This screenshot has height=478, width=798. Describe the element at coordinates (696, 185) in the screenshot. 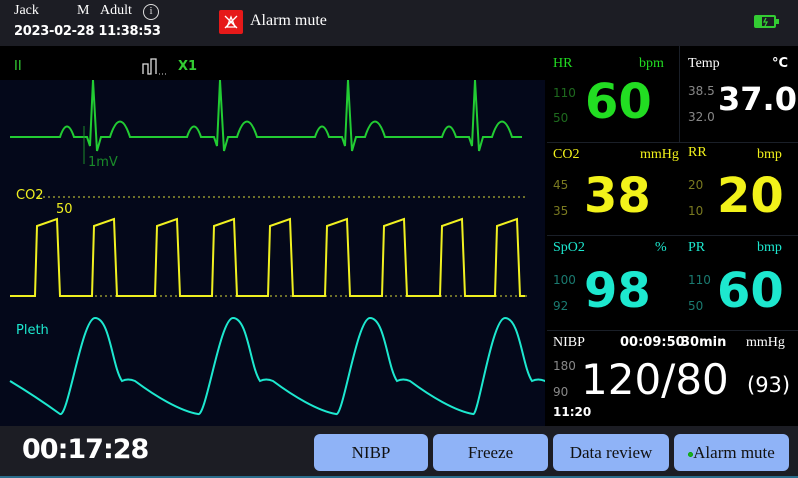

I see `rr-high-limit: 20` at that location.